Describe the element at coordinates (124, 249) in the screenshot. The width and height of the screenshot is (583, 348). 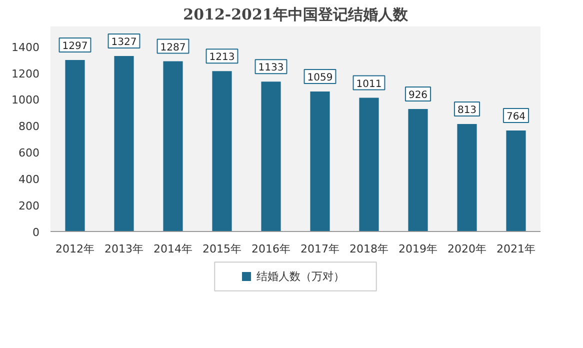
I see `x-tick-label: 2013年` at that location.